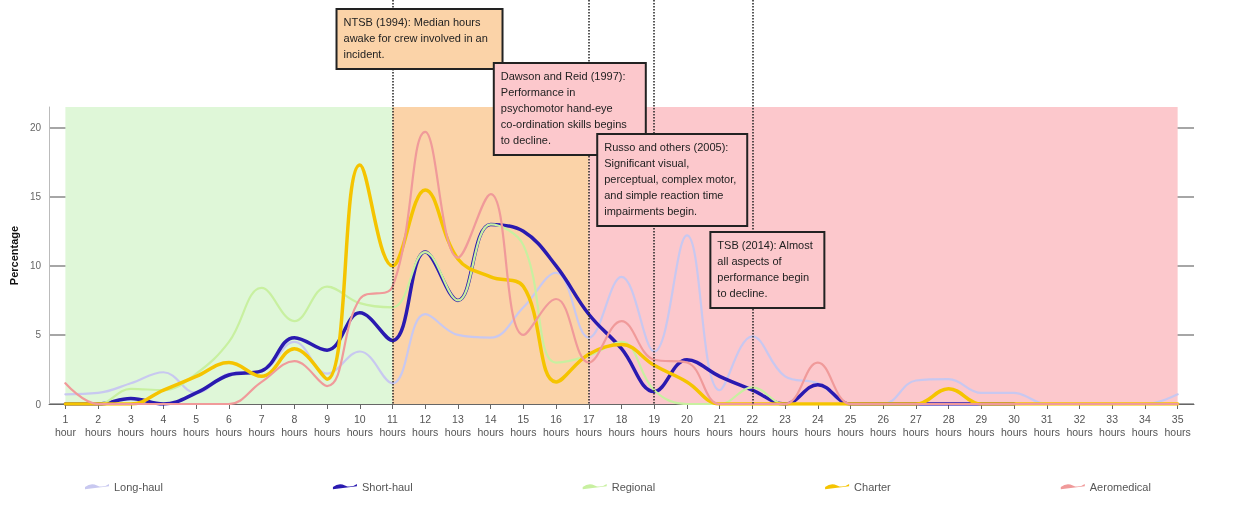 Image resolution: width=1246 pixels, height=505 pixels. Describe the element at coordinates (654, 425) in the screenshot. I see `x-tick-label: 19 hours` at that location.